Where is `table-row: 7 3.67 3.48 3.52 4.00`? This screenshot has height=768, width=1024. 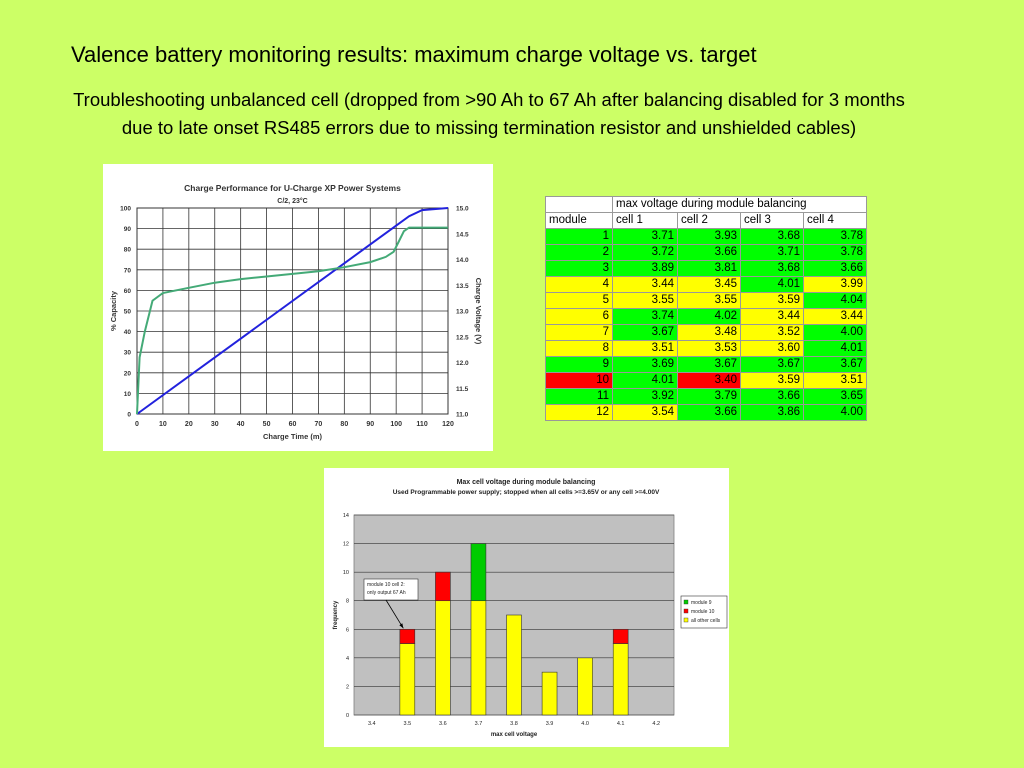 table-row: 7 3.67 3.48 3.52 4.00 is located at coordinates (706, 332).